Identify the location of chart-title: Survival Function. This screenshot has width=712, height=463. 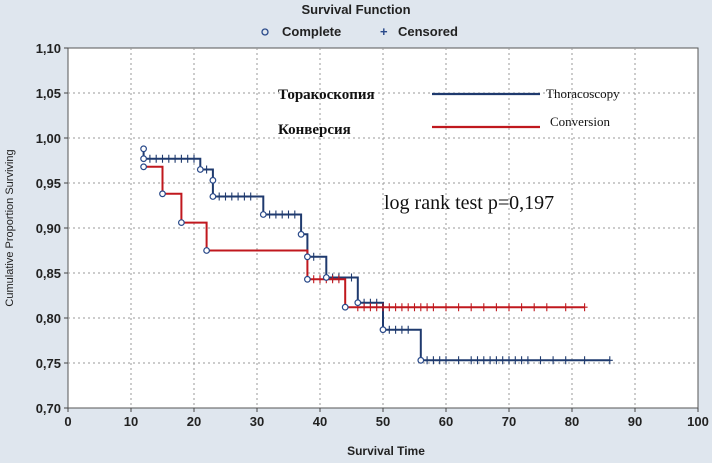
(355, 9).